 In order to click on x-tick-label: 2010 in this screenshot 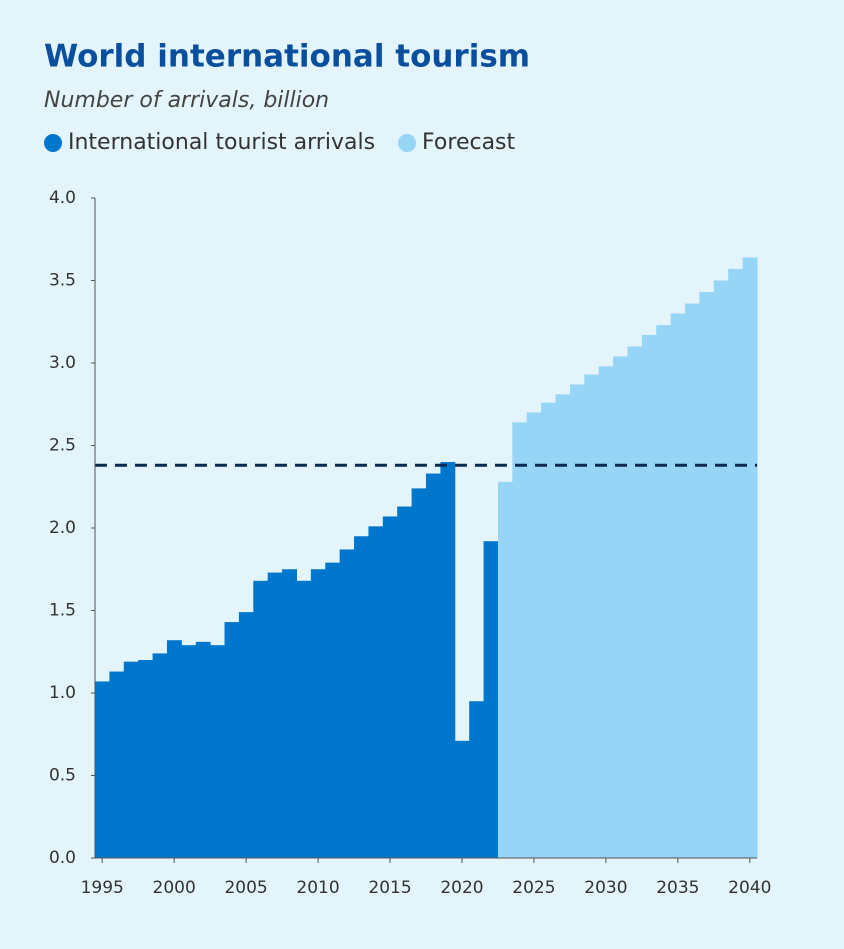, I will do `click(317, 888)`.